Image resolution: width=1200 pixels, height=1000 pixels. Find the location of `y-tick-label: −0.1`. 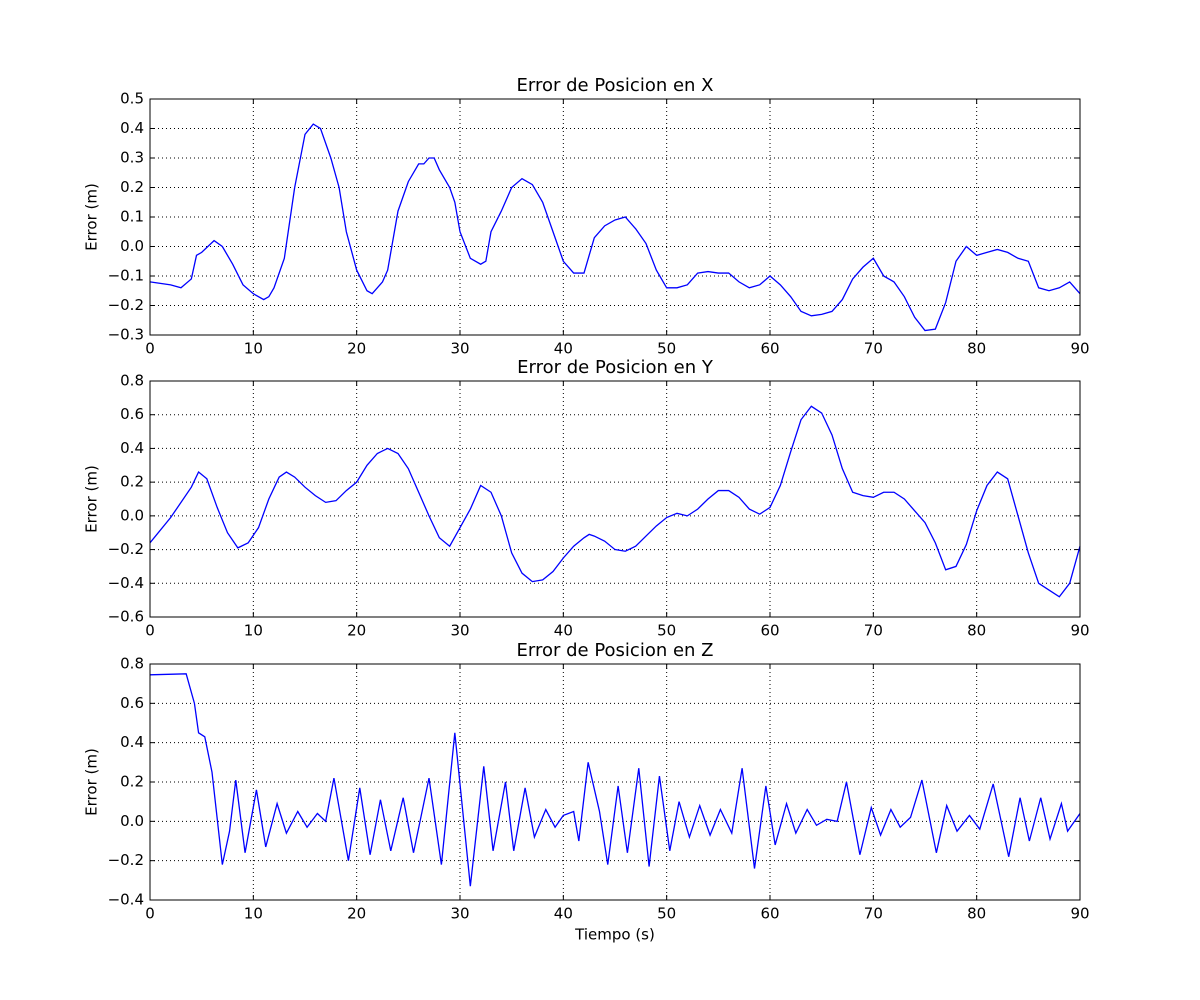

y-tick-label: −0.1 is located at coordinates (126, 276).